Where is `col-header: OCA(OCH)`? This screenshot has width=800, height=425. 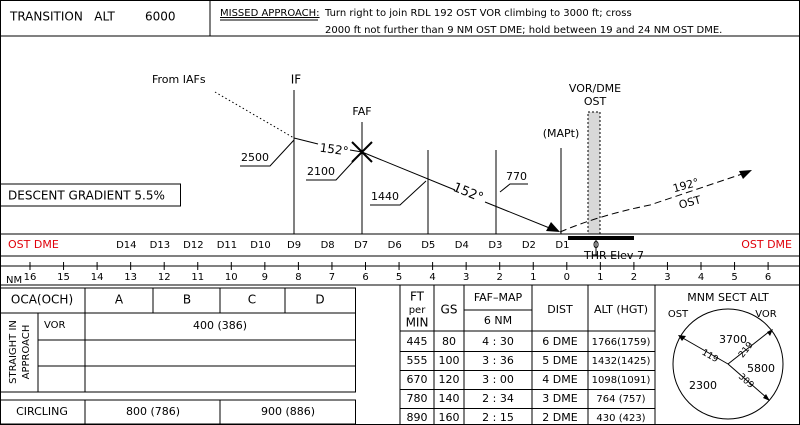 col-header: OCA(OCH) is located at coordinates (42, 300).